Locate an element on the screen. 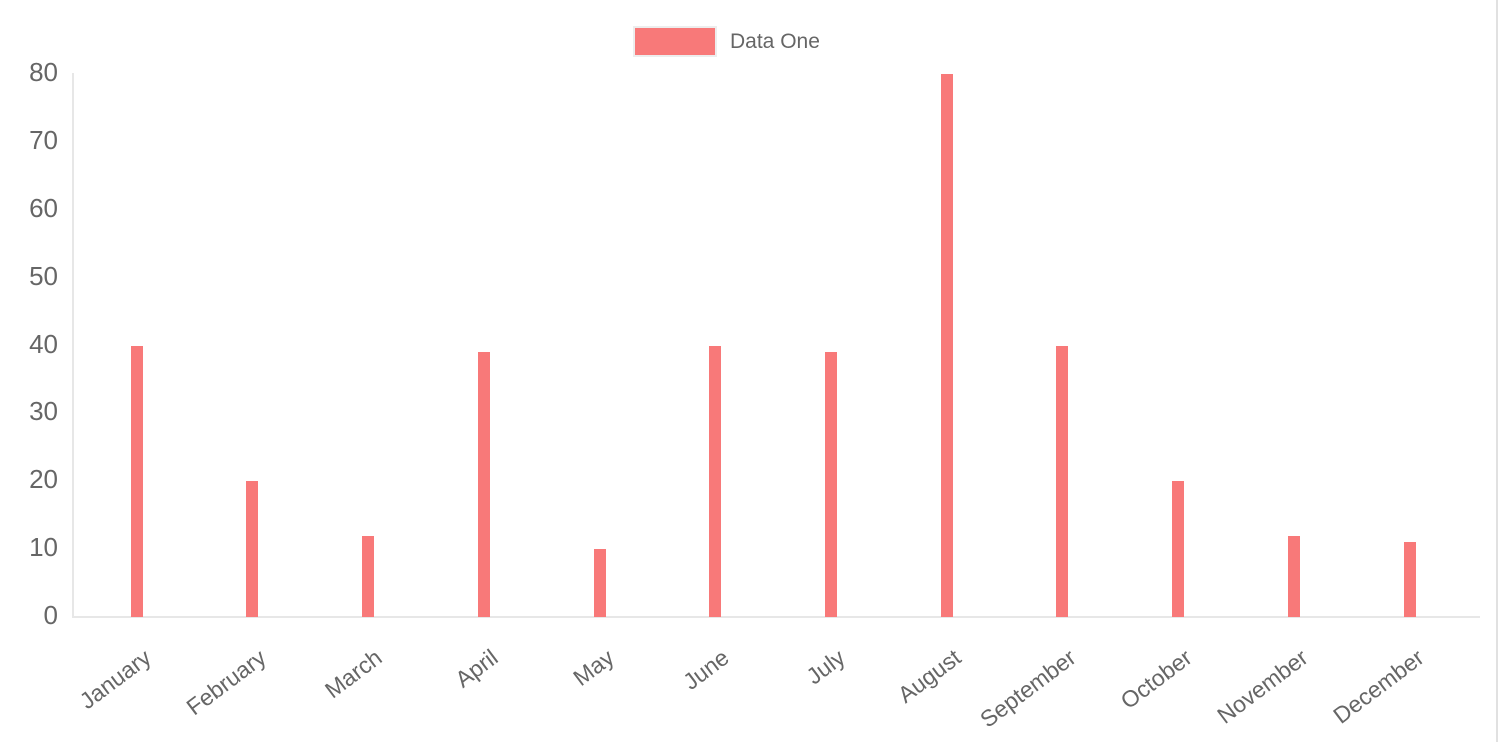 The image size is (1500, 742). x-axis-label-october: October is located at coordinates (1156, 679).